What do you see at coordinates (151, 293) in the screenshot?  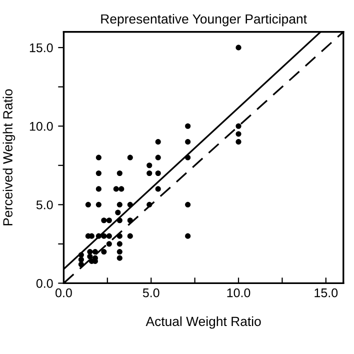 I see `x-tick-label: 5.0` at bounding box center [151, 293].